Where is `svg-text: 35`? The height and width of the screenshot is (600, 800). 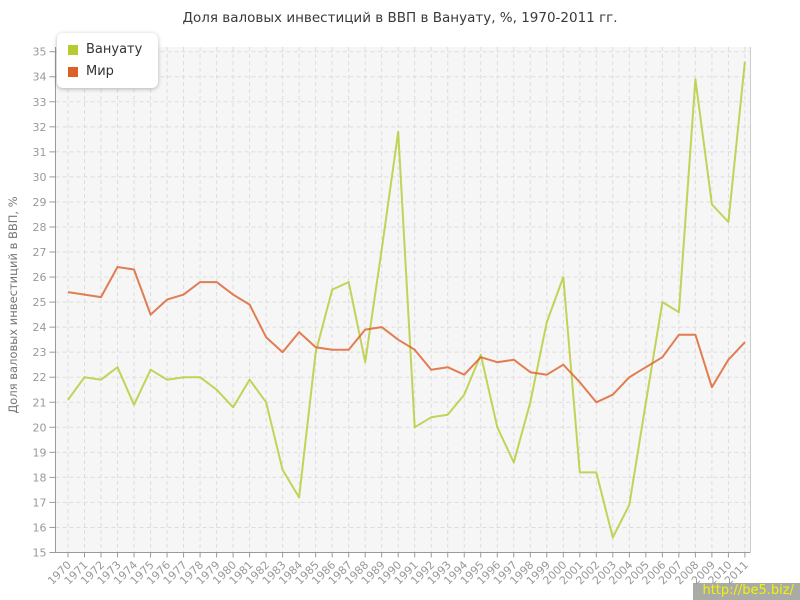
svg-text: 35 is located at coordinates (40, 52).